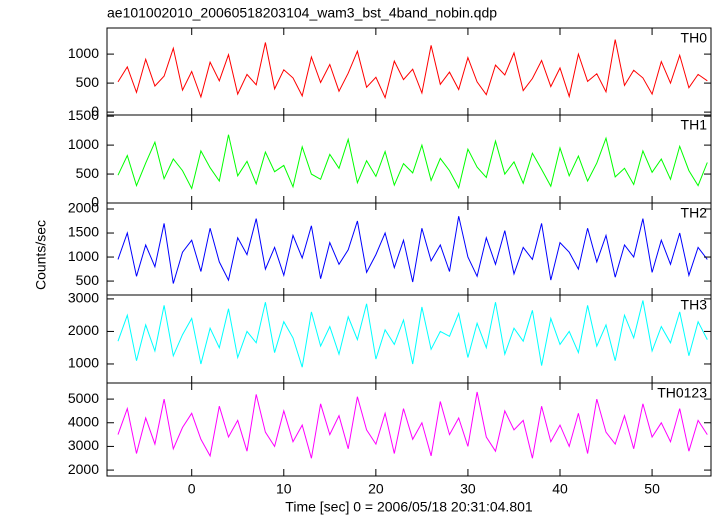  I want to click on y-tick-label: 4000, so click(83, 421).